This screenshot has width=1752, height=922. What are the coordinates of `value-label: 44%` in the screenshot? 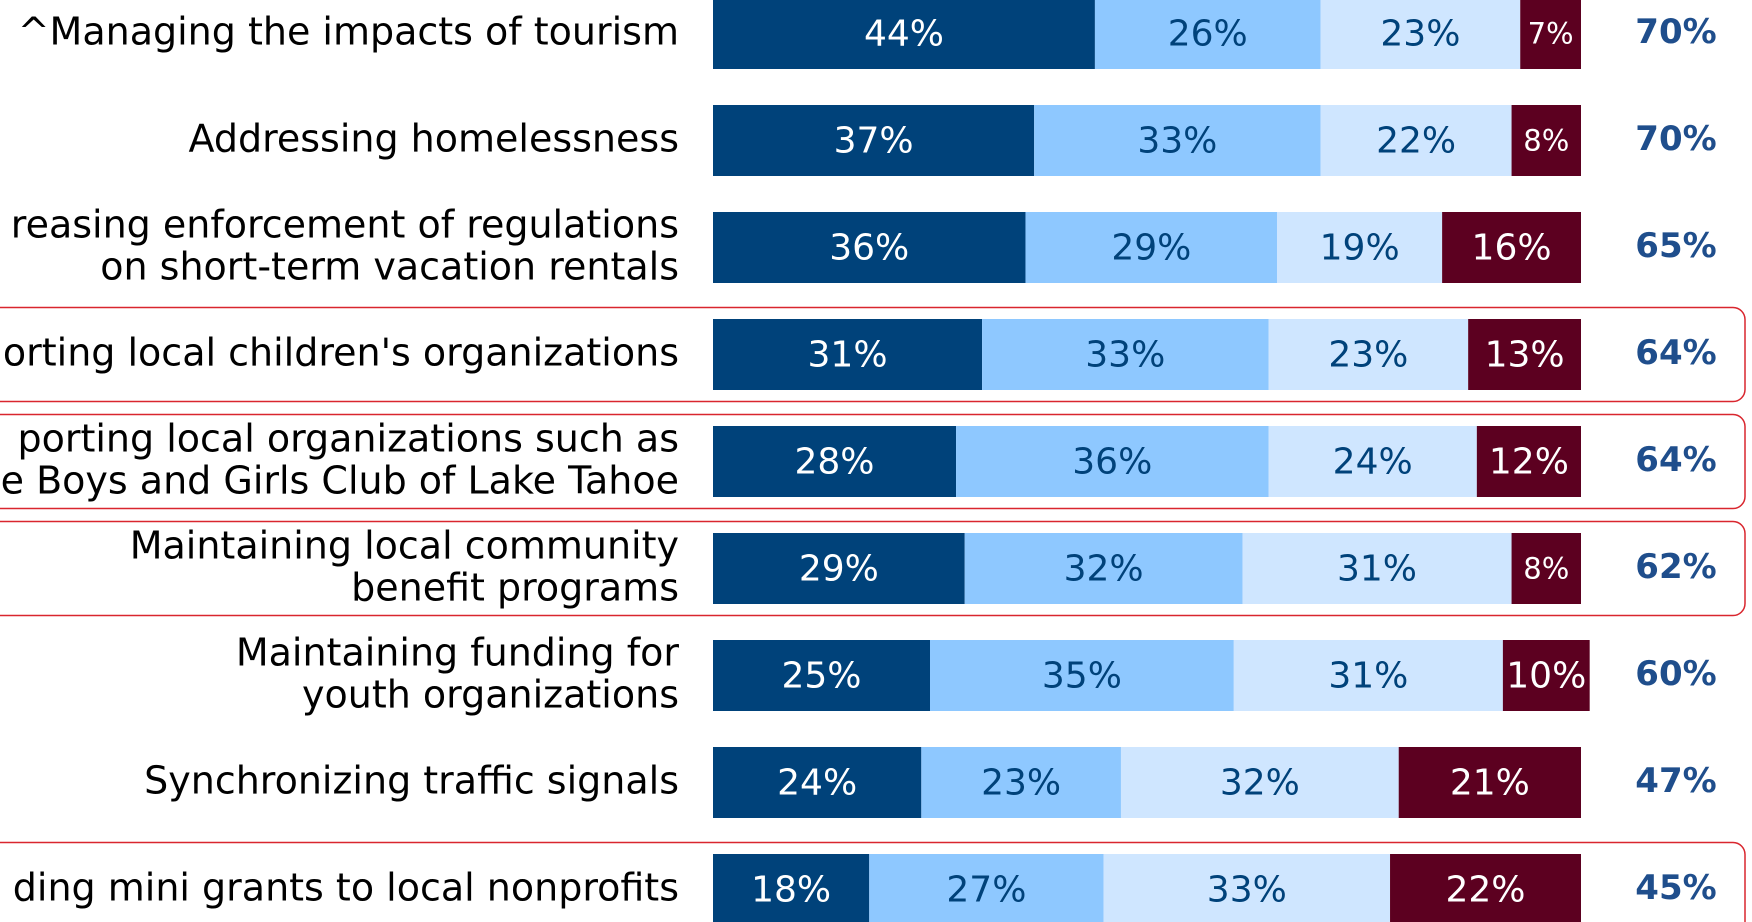 It's located at (904, 34).